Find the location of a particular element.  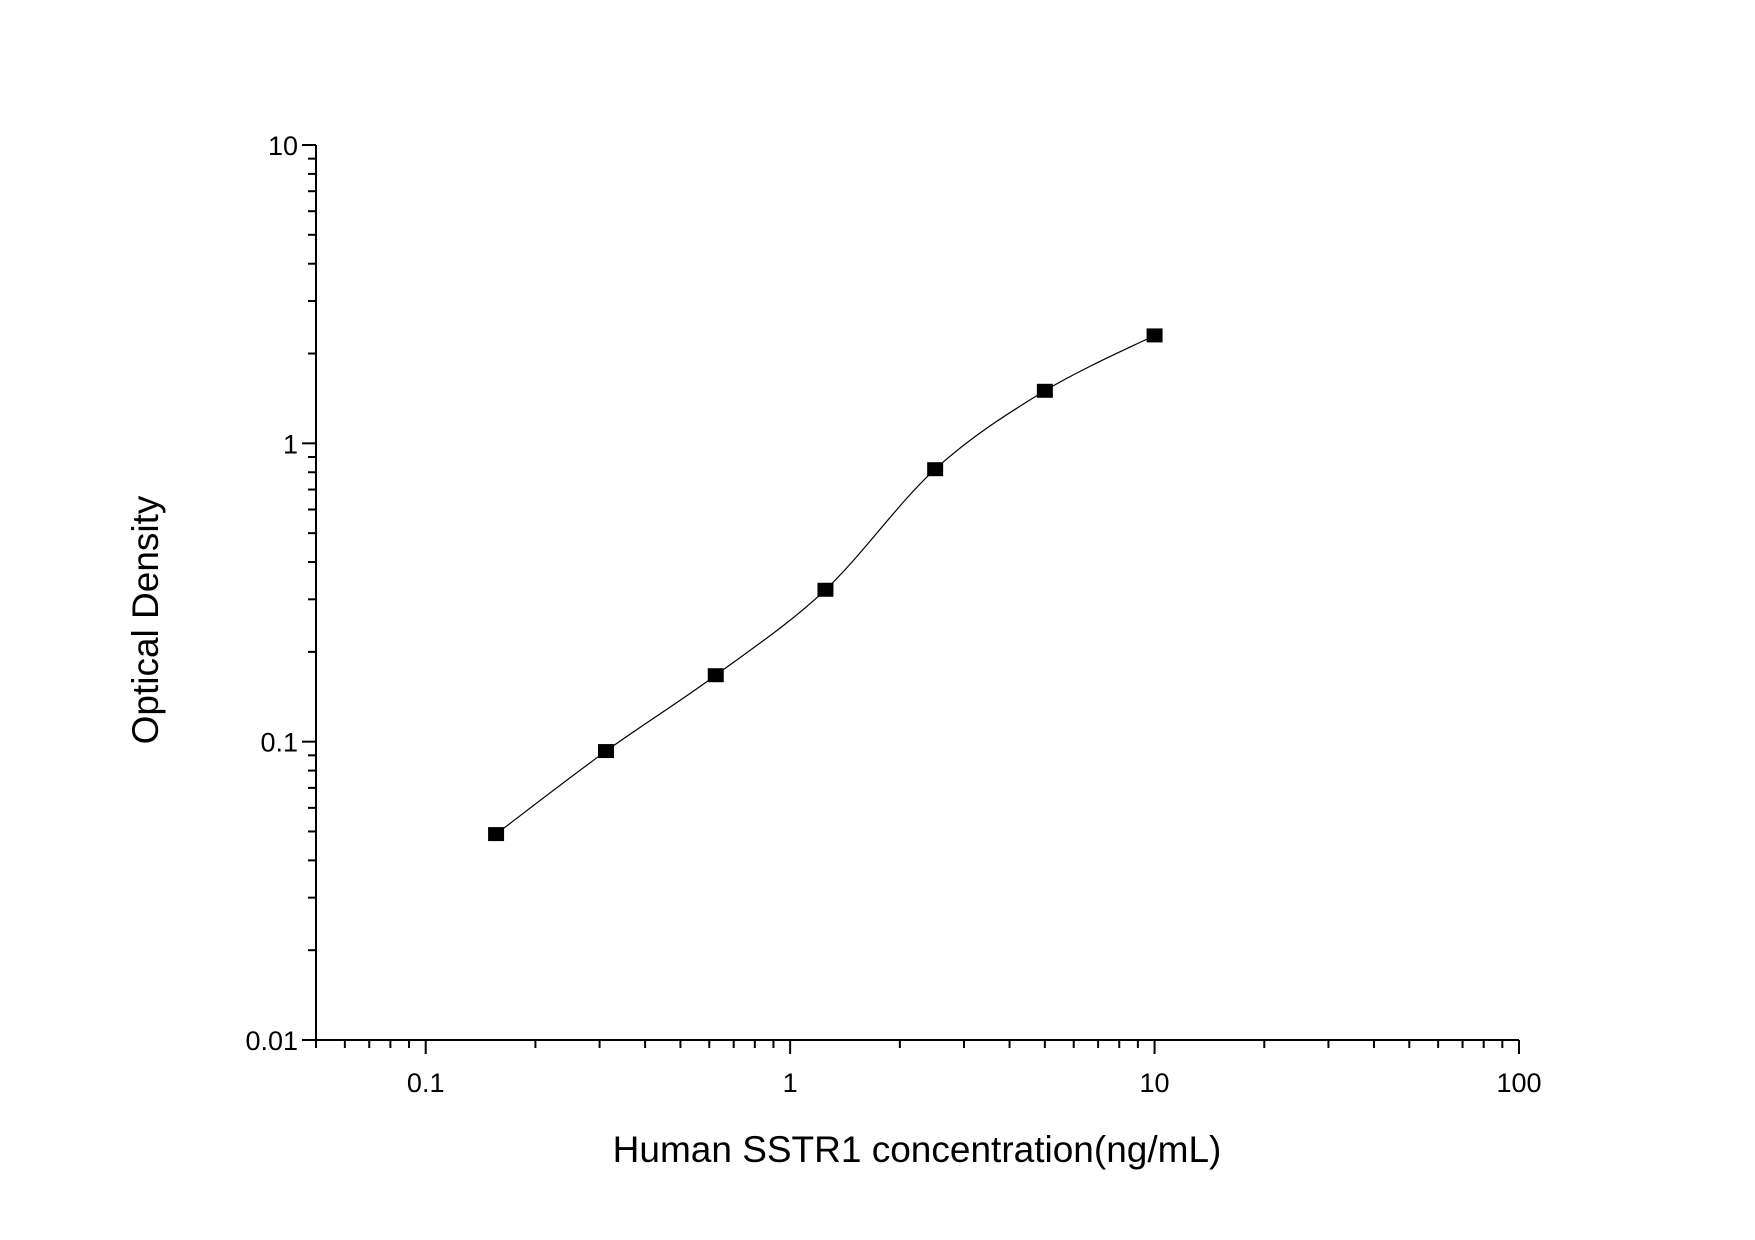

x-tick-label: 10 is located at coordinates (1155, 1083).